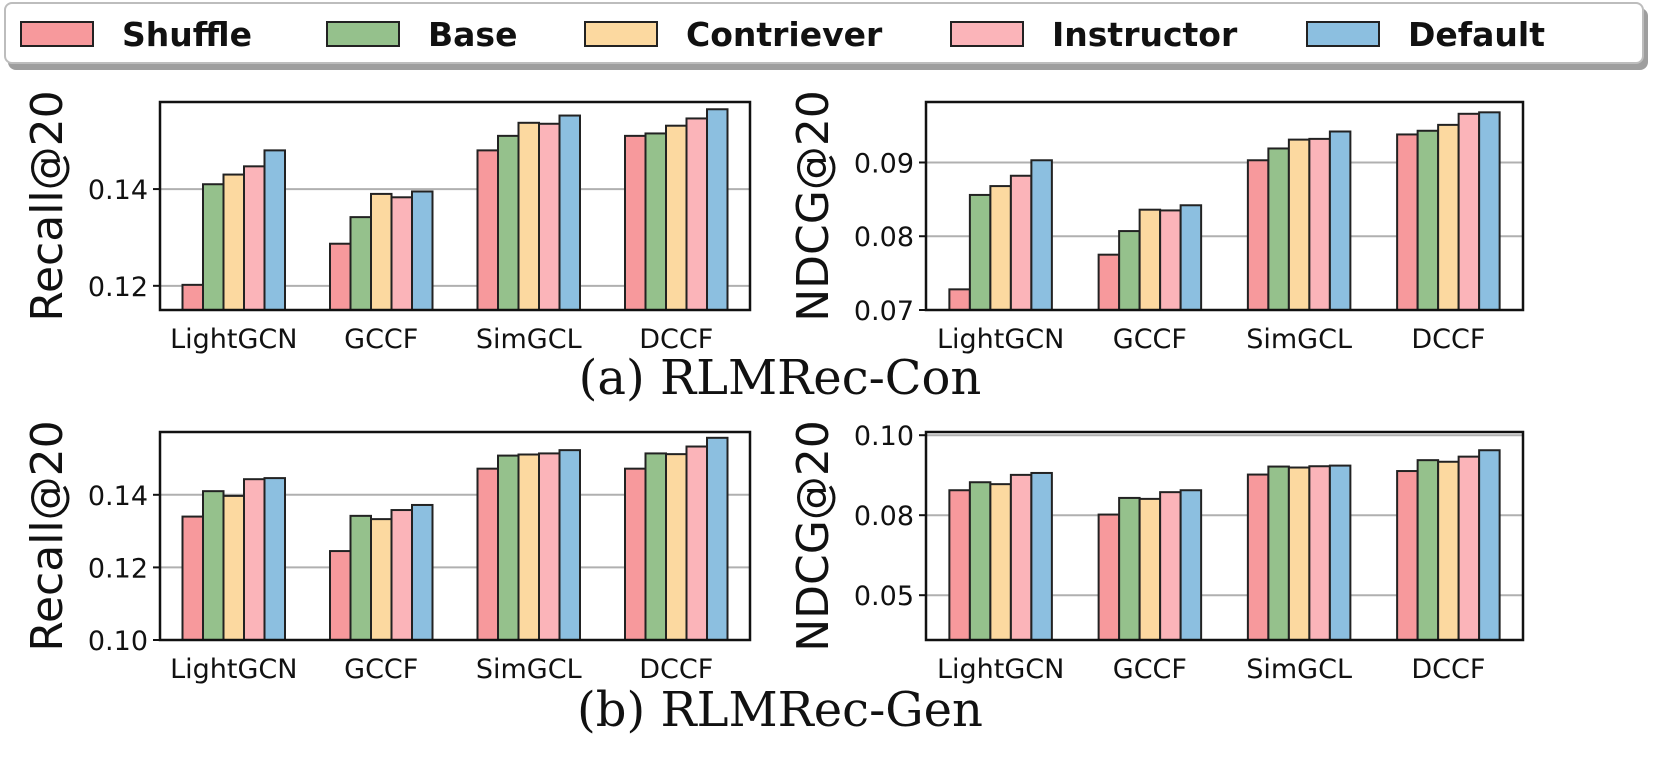 Image resolution: width=1660 pixels, height=784 pixels. Describe the element at coordinates (1093, 34) in the screenshot. I see `legend-item-instructor: Instructor` at that location.